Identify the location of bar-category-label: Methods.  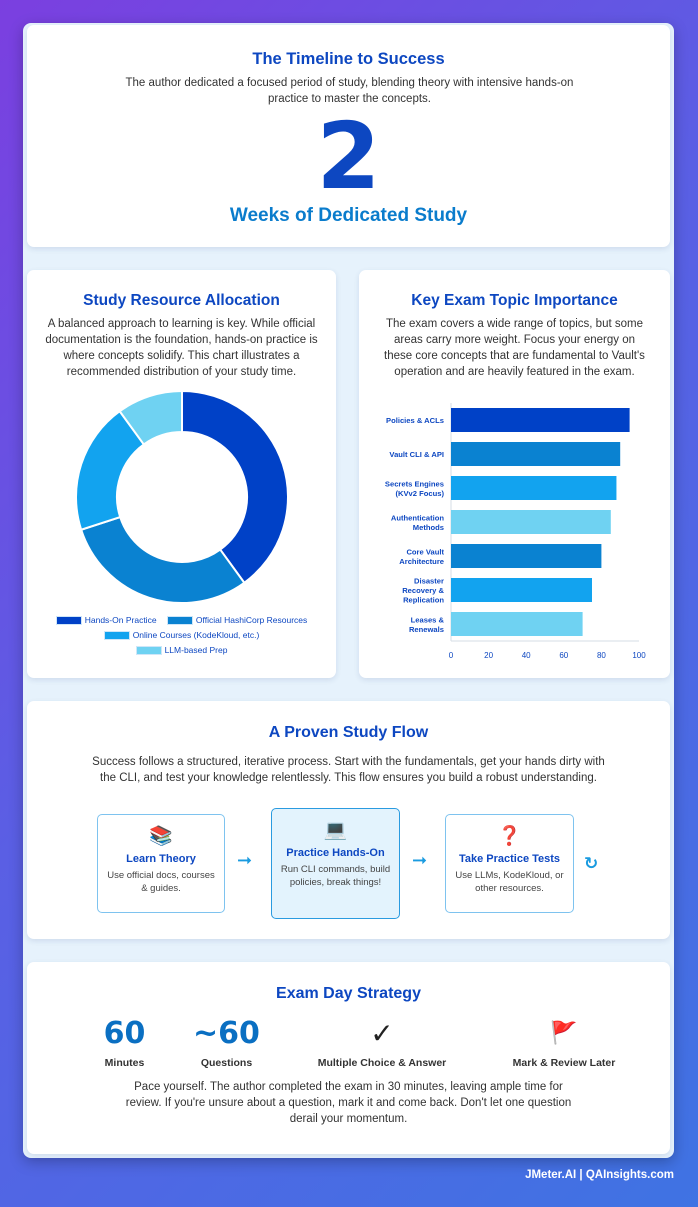
(428, 527).